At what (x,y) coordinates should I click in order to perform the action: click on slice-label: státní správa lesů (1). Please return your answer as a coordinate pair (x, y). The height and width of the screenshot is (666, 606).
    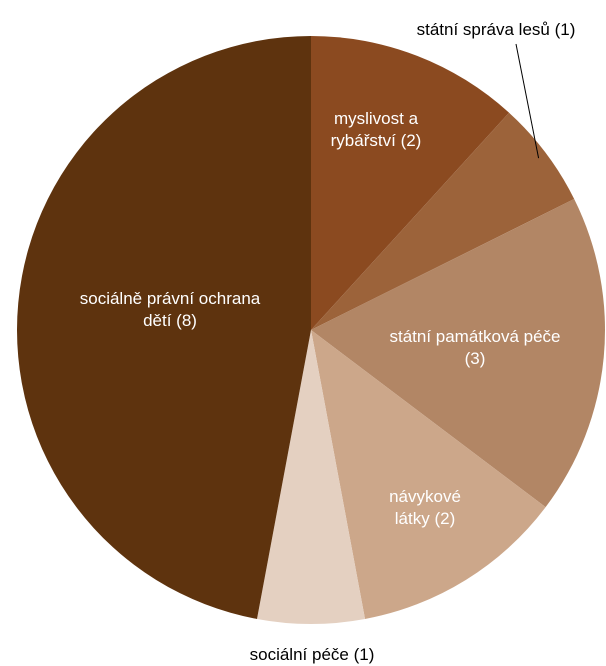
    Looking at the image, I should click on (496, 30).